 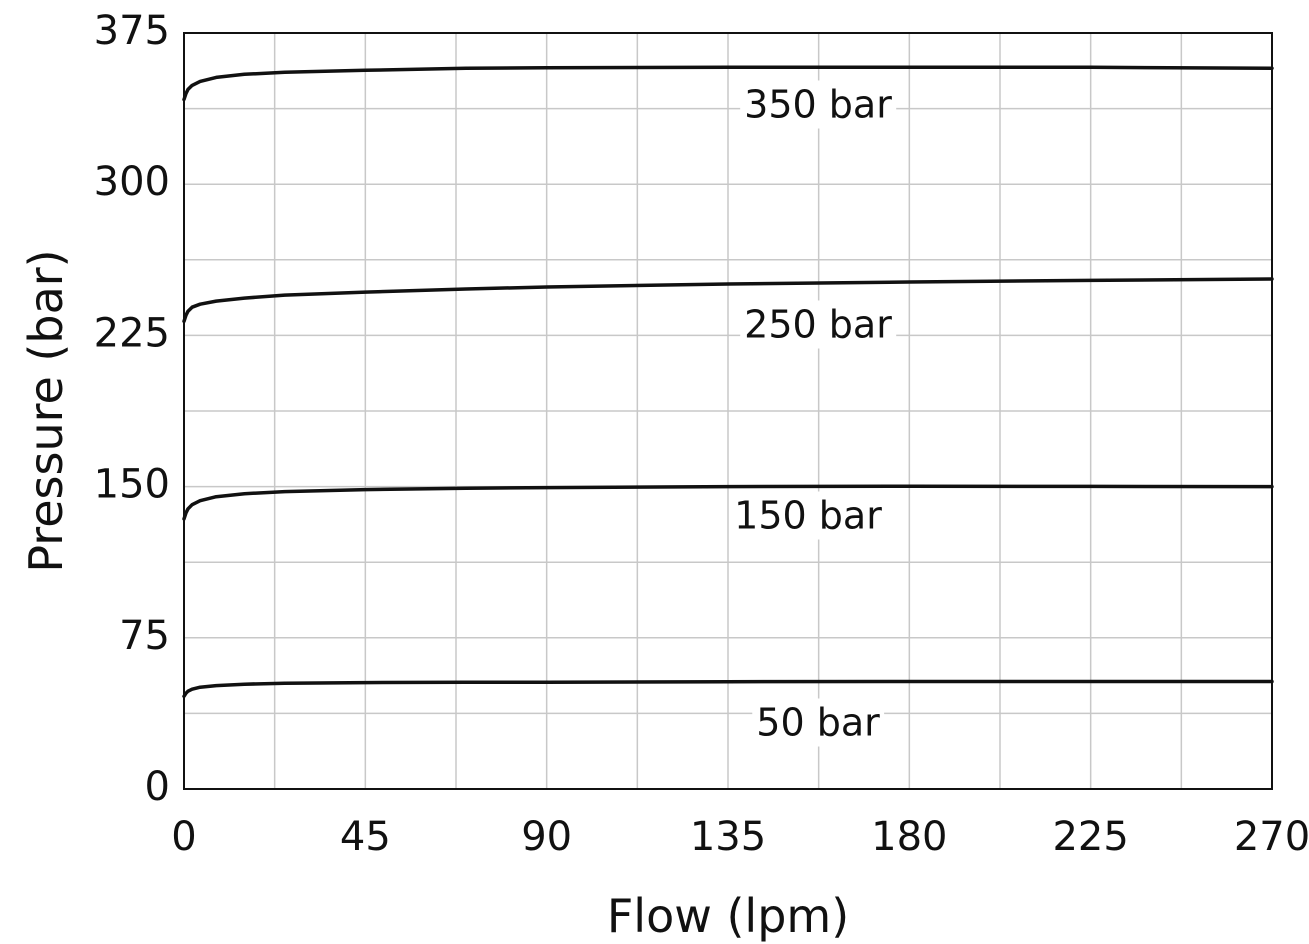 I want to click on series-line-250-bar, so click(x=728, y=300).